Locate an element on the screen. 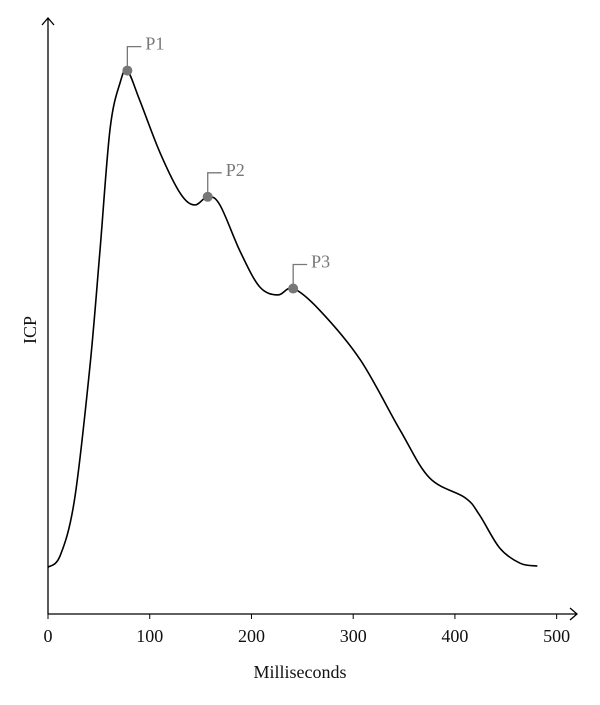  x-tick-label: 200 is located at coordinates (251, 636).